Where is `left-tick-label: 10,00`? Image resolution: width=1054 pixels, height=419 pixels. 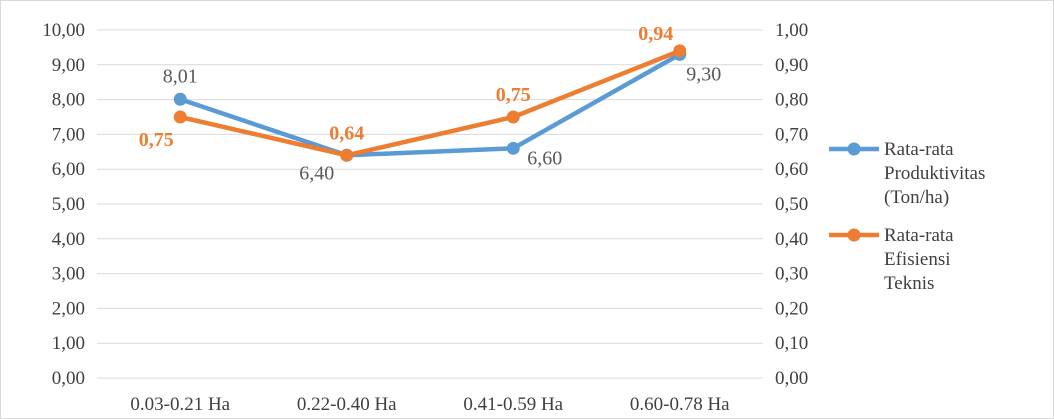 left-tick-label: 10,00 is located at coordinates (63, 30).